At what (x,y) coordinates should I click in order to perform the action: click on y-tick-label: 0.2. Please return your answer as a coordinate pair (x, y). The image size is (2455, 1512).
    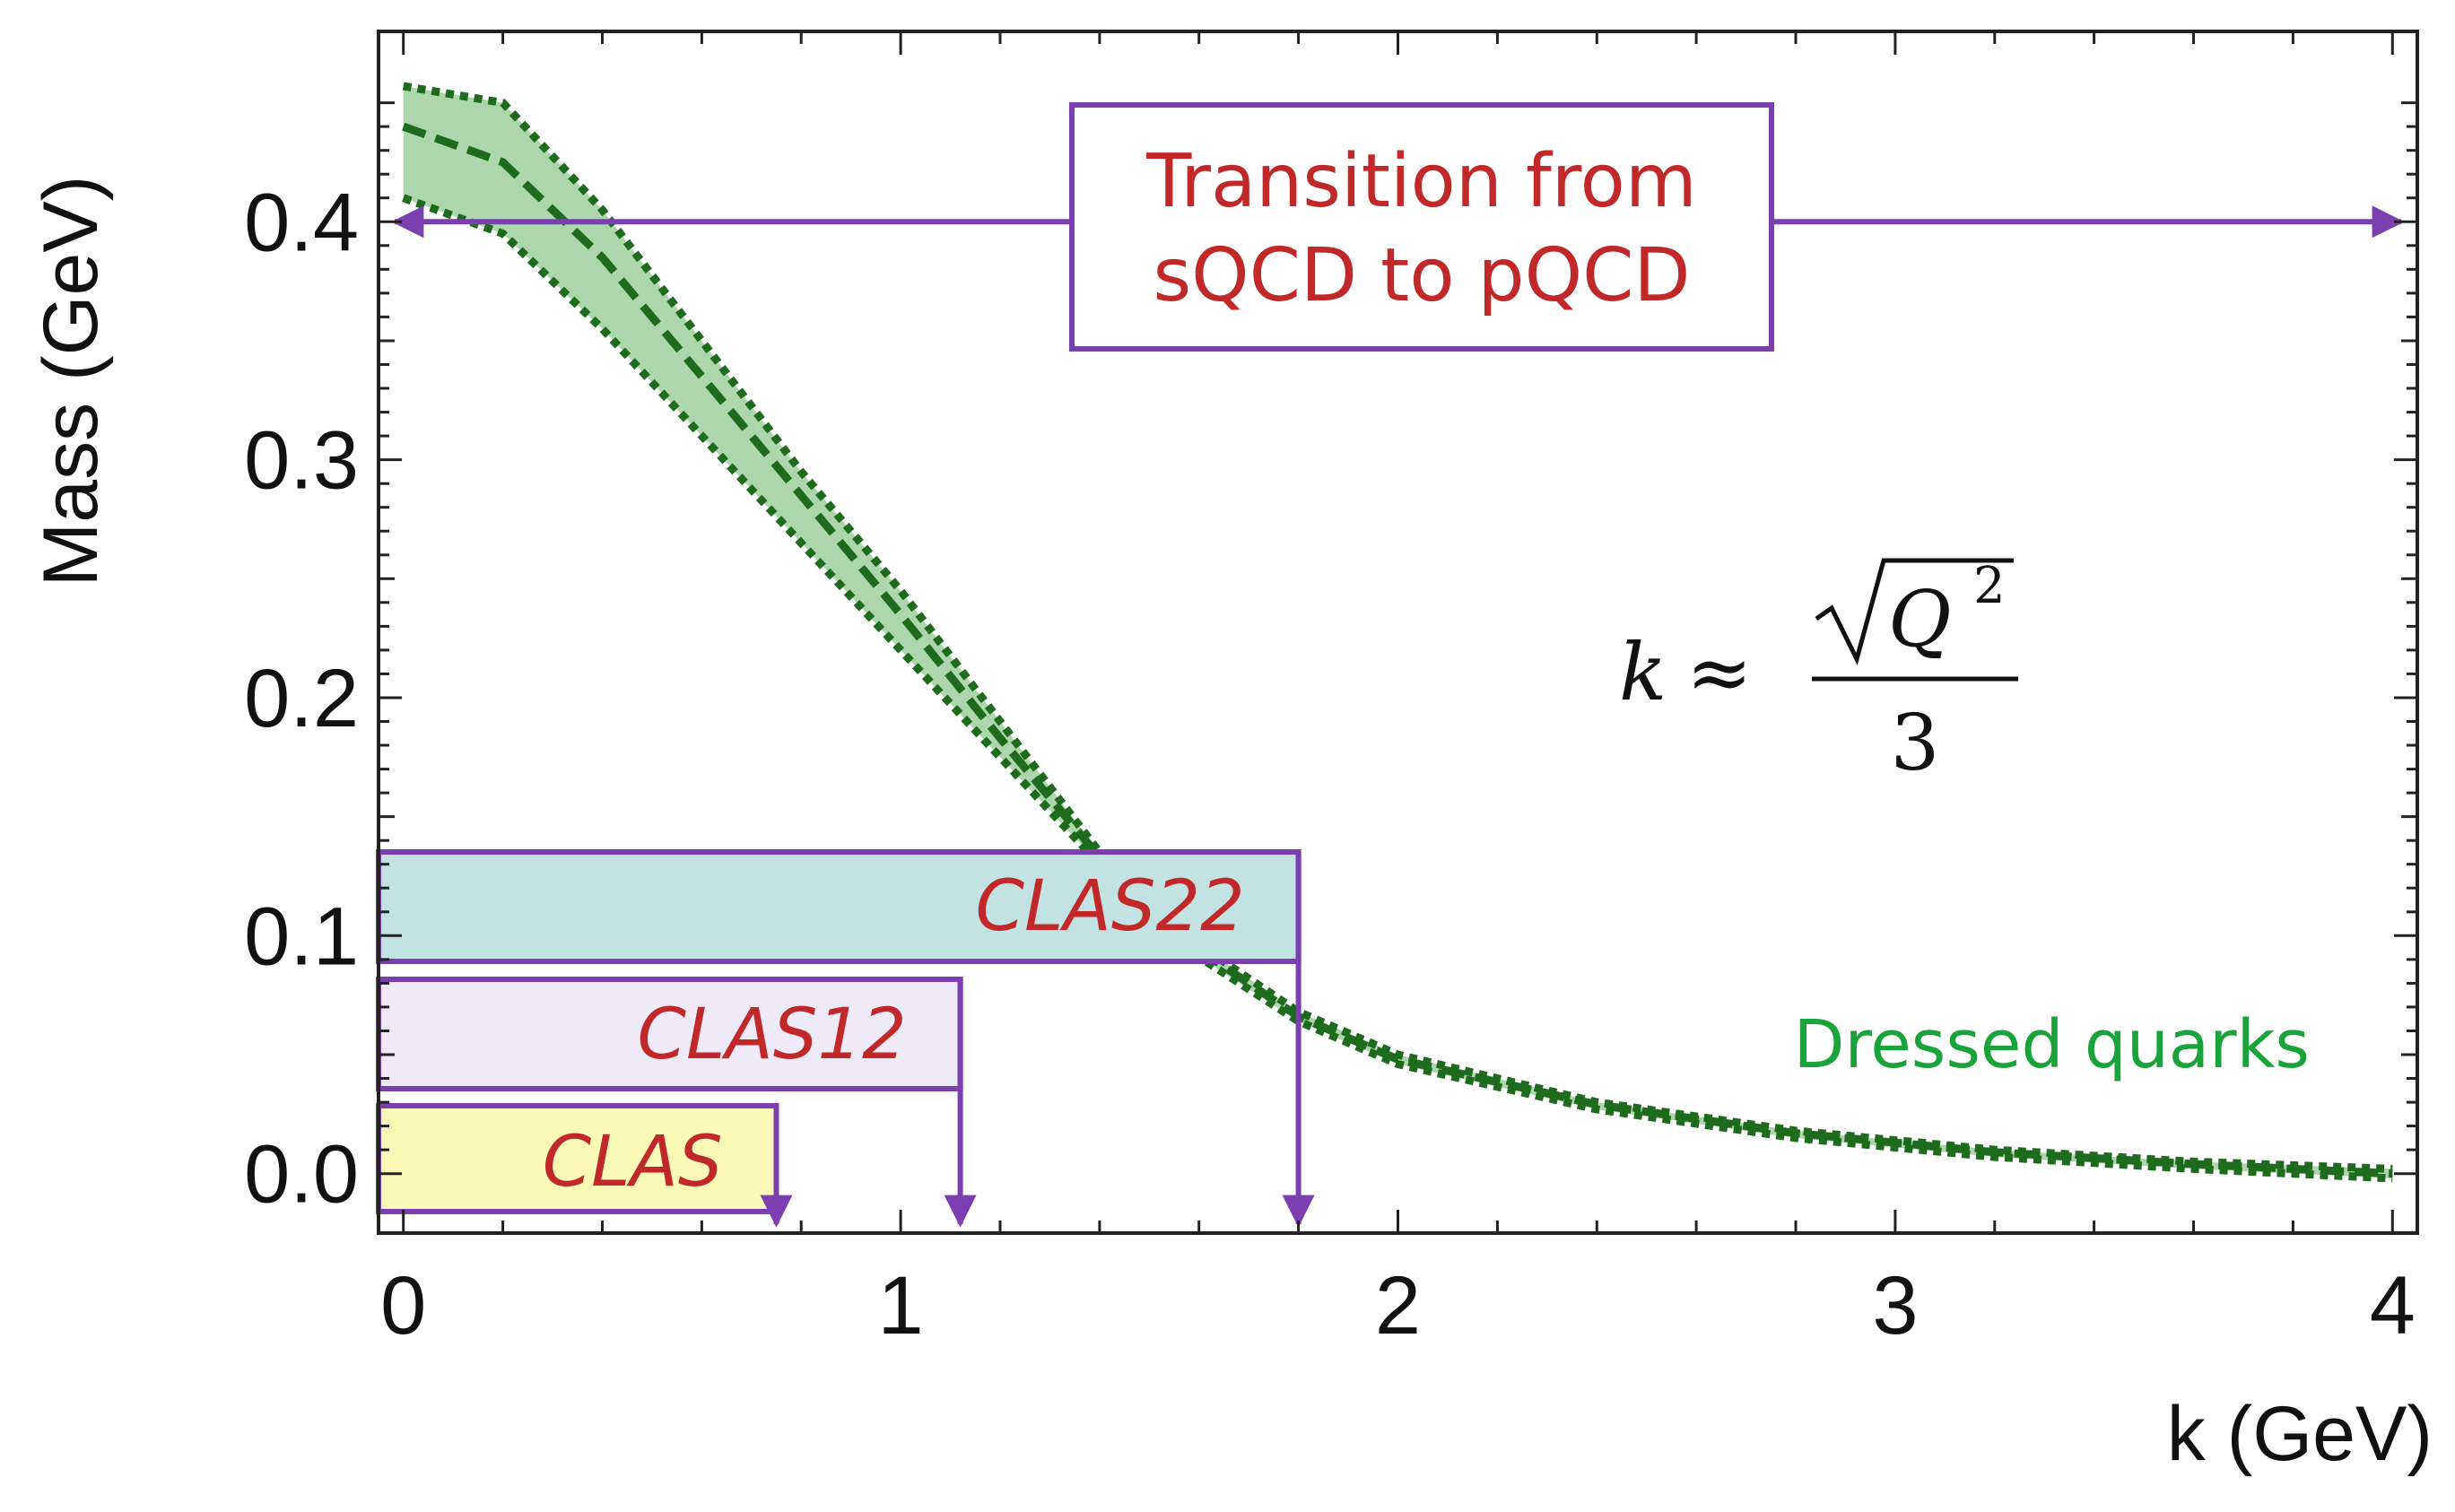
    Looking at the image, I should click on (301, 698).